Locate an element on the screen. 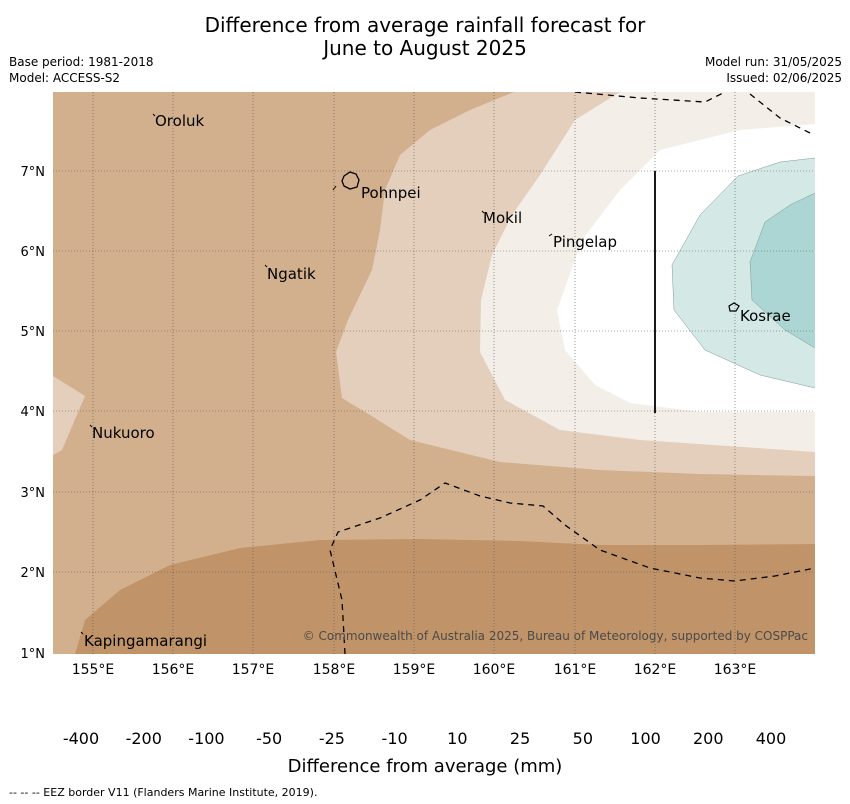 The image size is (850, 804). band-plus25 is located at coordinates (782, 270).